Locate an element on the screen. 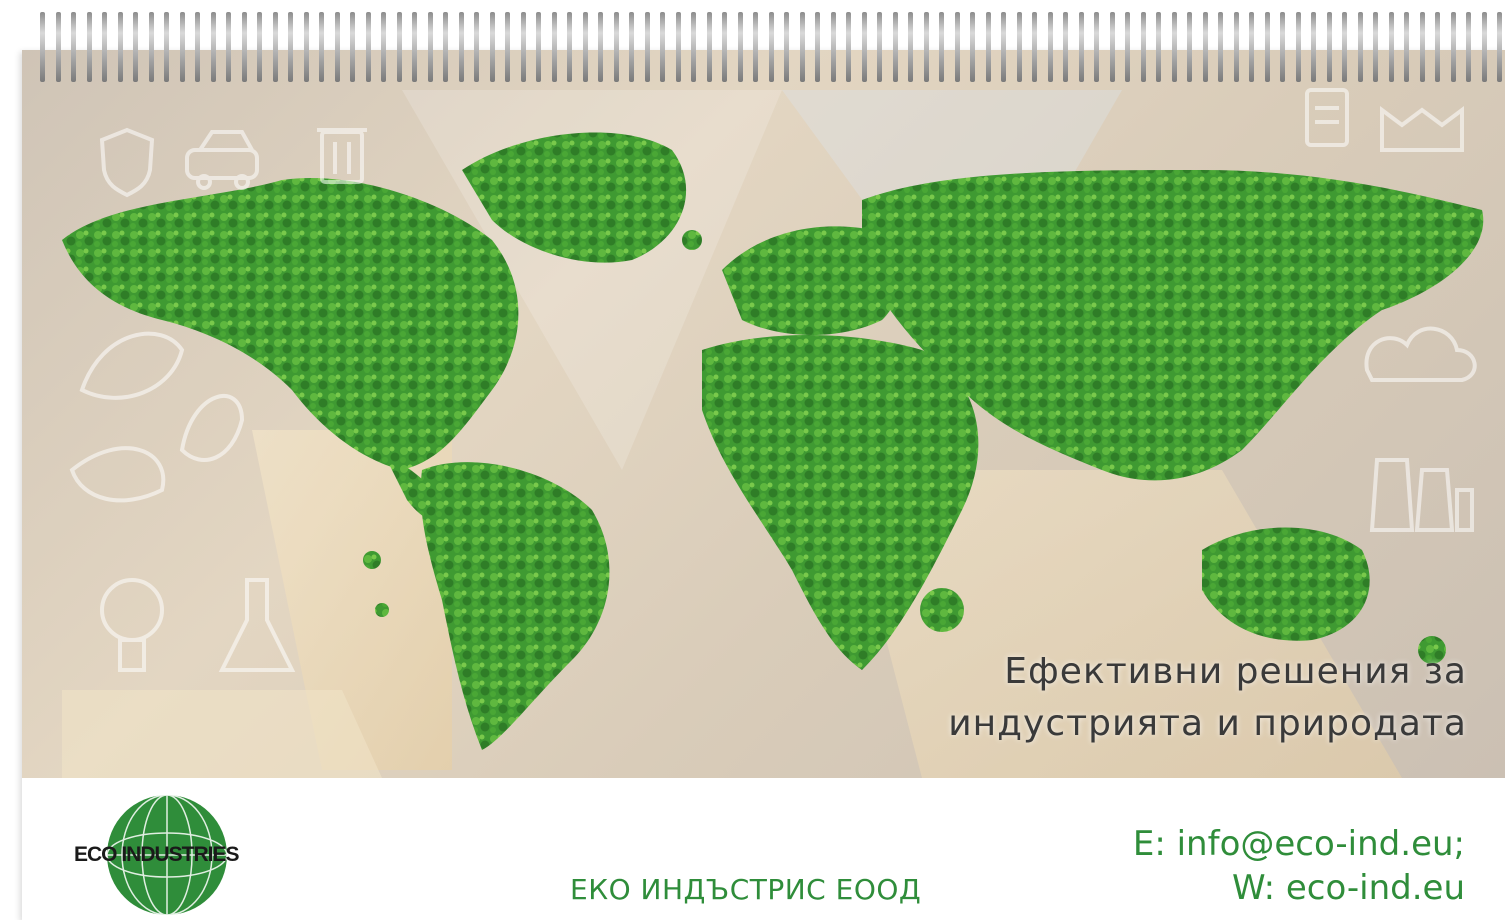 This screenshot has height=920, width=1505. leaf-icon is located at coordinates (157, 417).